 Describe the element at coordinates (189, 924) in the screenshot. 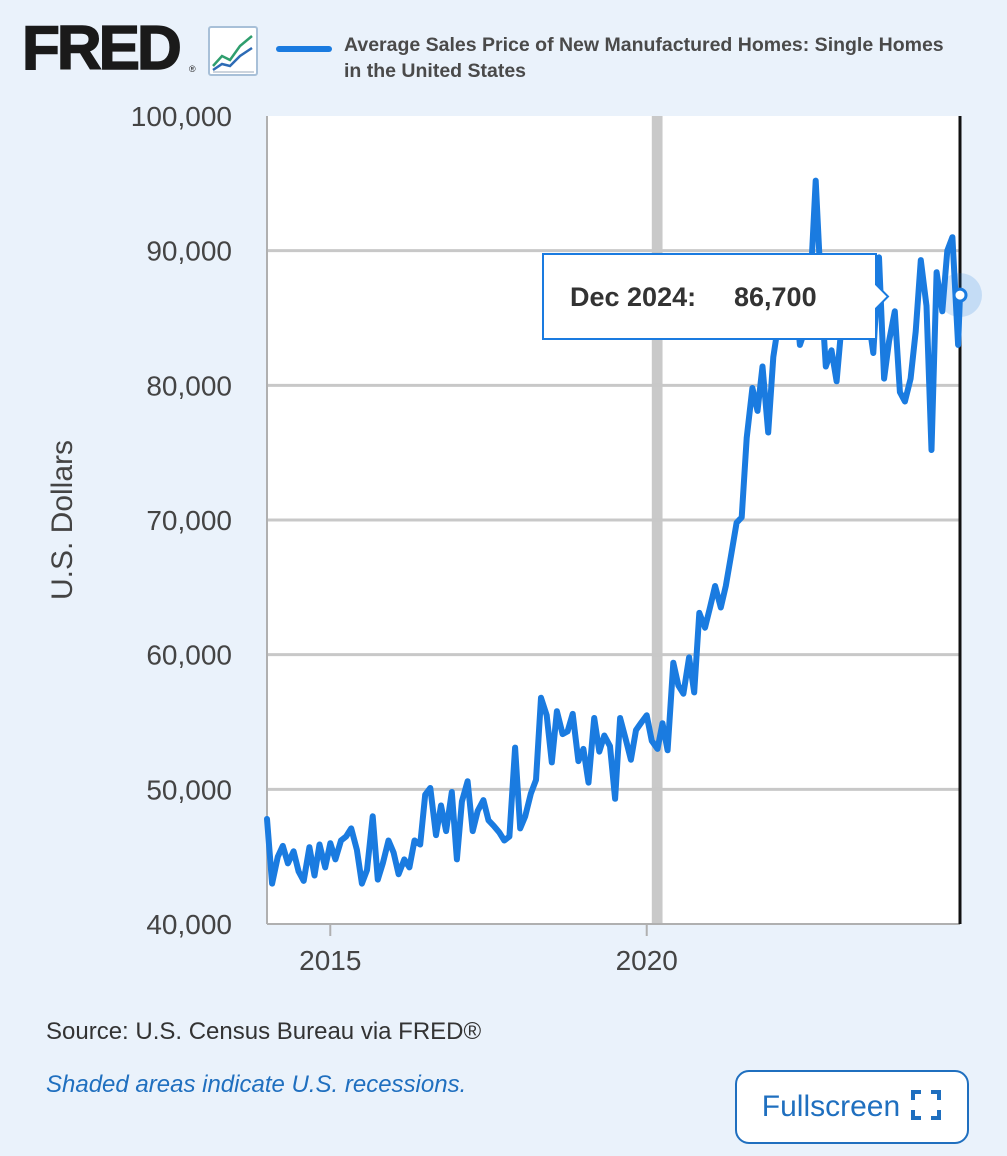

I see `y-tick-label: 40,000` at that location.